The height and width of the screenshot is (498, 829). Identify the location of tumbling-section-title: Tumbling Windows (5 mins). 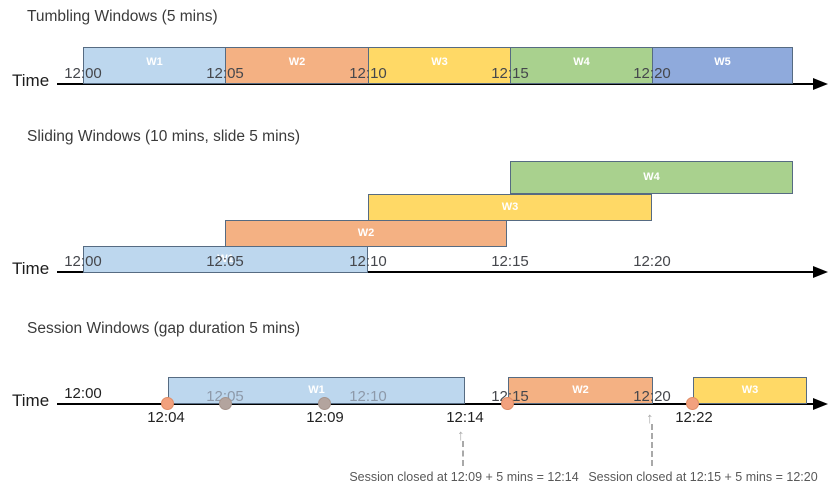
(122, 16).